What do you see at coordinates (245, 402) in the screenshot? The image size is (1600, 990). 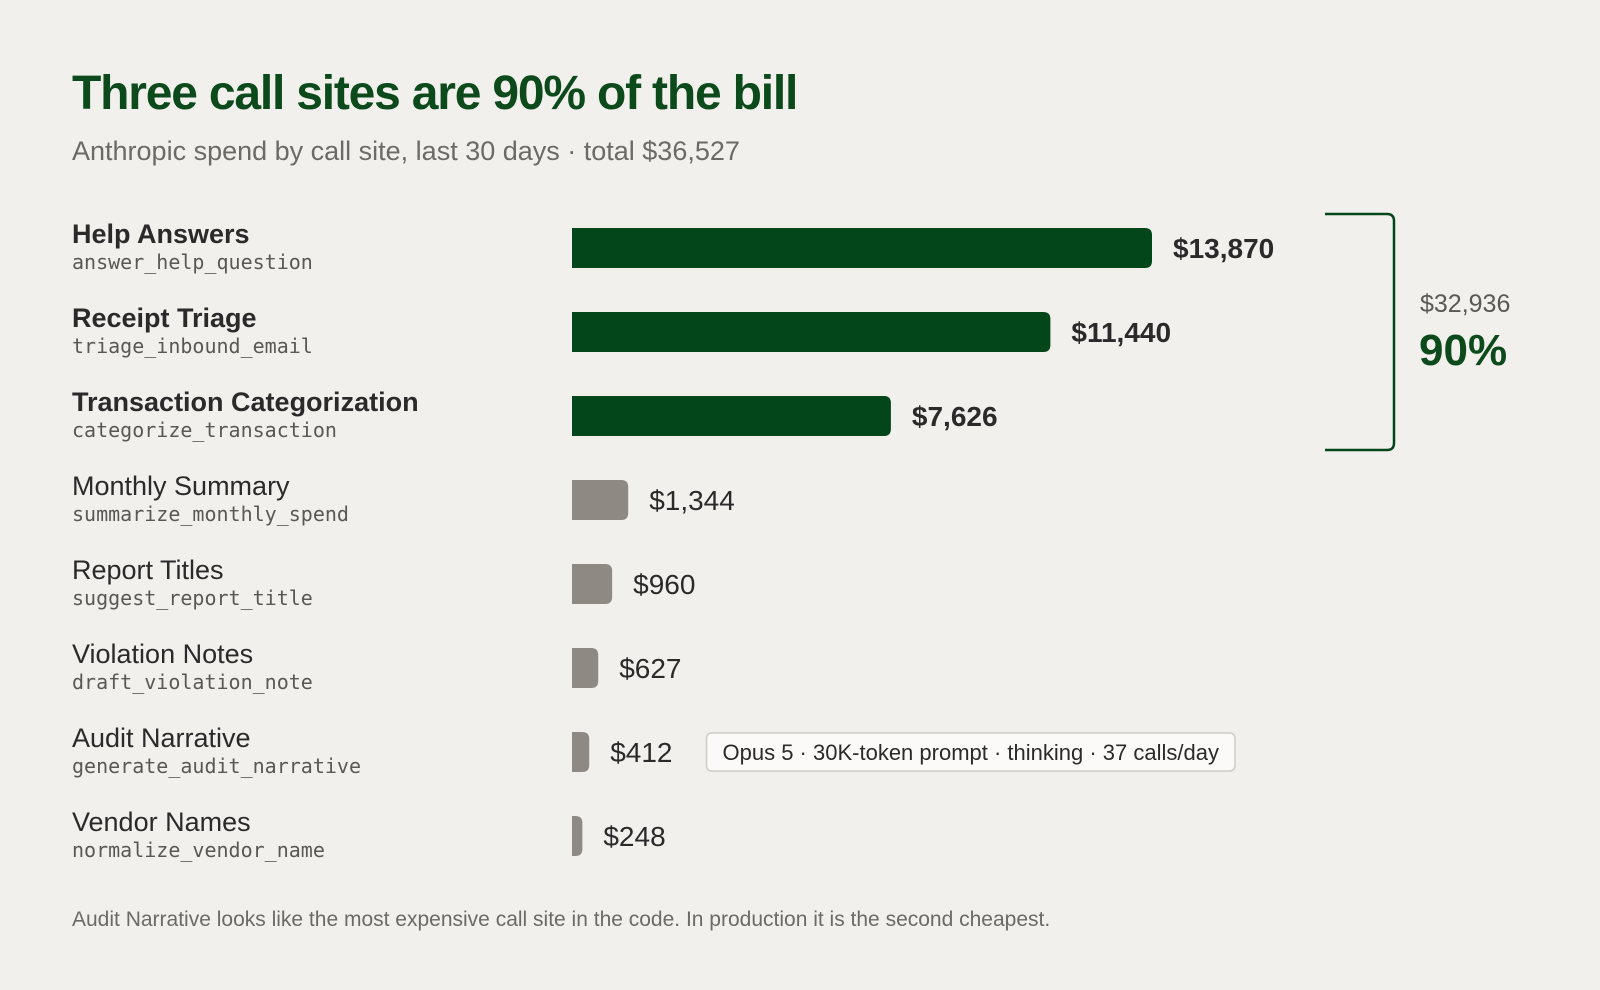 I see `category-label: Transaction Categorization` at bounding box center [245, 402].